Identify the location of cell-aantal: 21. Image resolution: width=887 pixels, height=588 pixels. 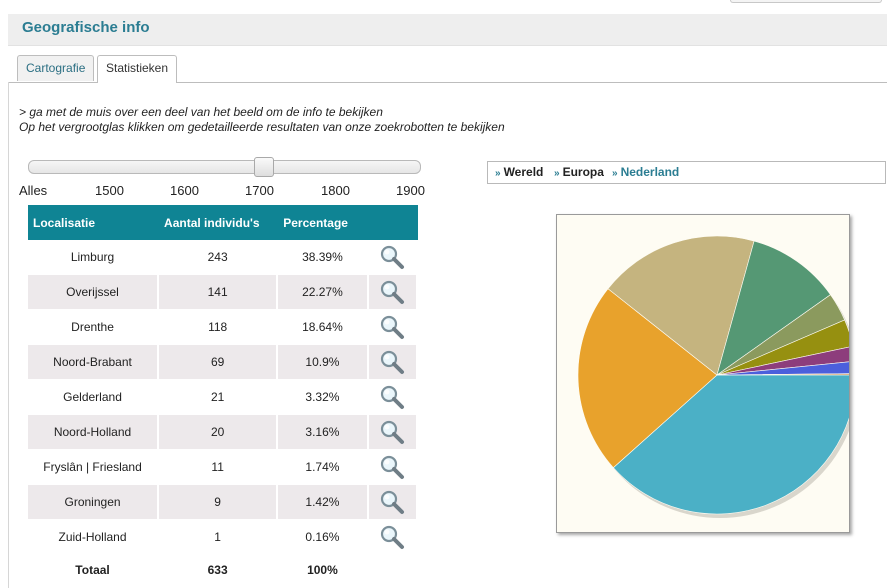
(219, 397).